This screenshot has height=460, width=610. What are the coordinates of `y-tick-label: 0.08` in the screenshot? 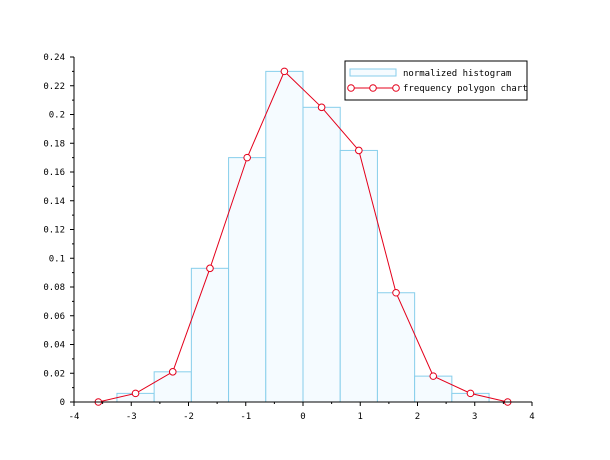 It's located at (54, 288).